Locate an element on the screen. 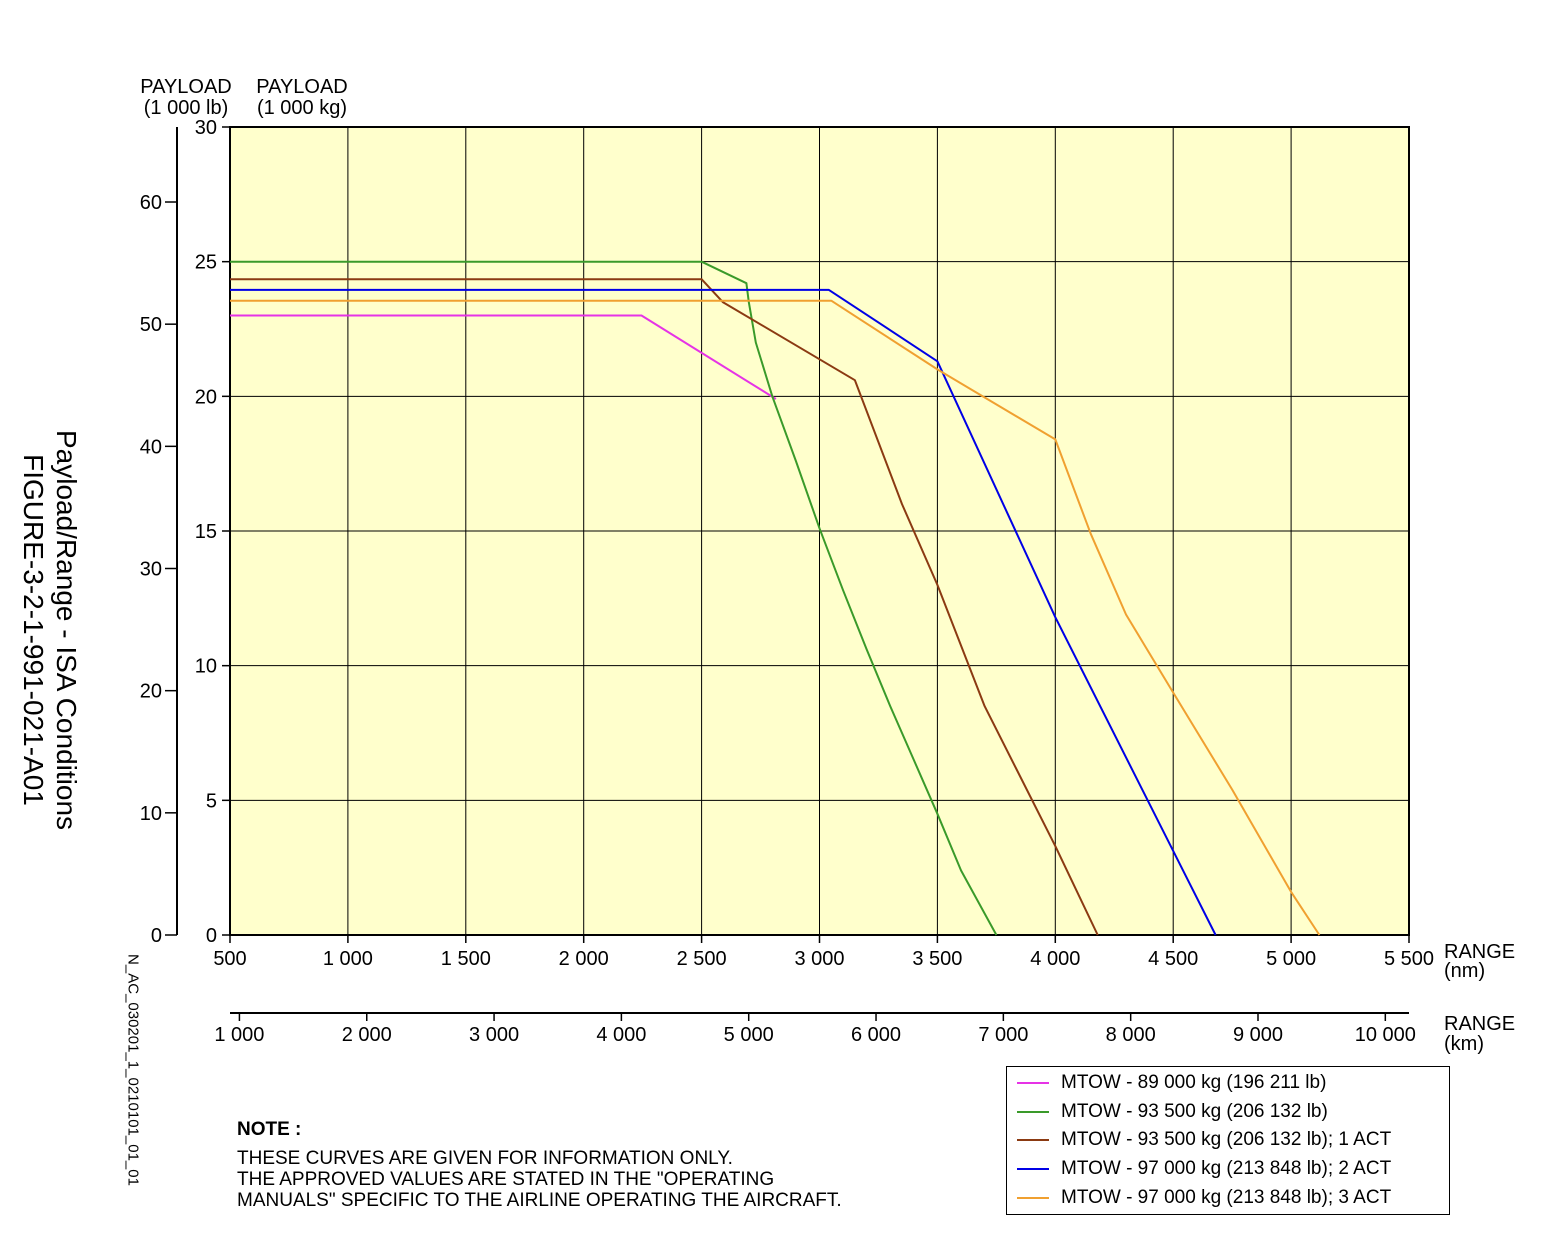 This screenshot has height=1236, width=1542. x-axis-km-tick-label: 2 000 is located at coordinates (367, 1035).